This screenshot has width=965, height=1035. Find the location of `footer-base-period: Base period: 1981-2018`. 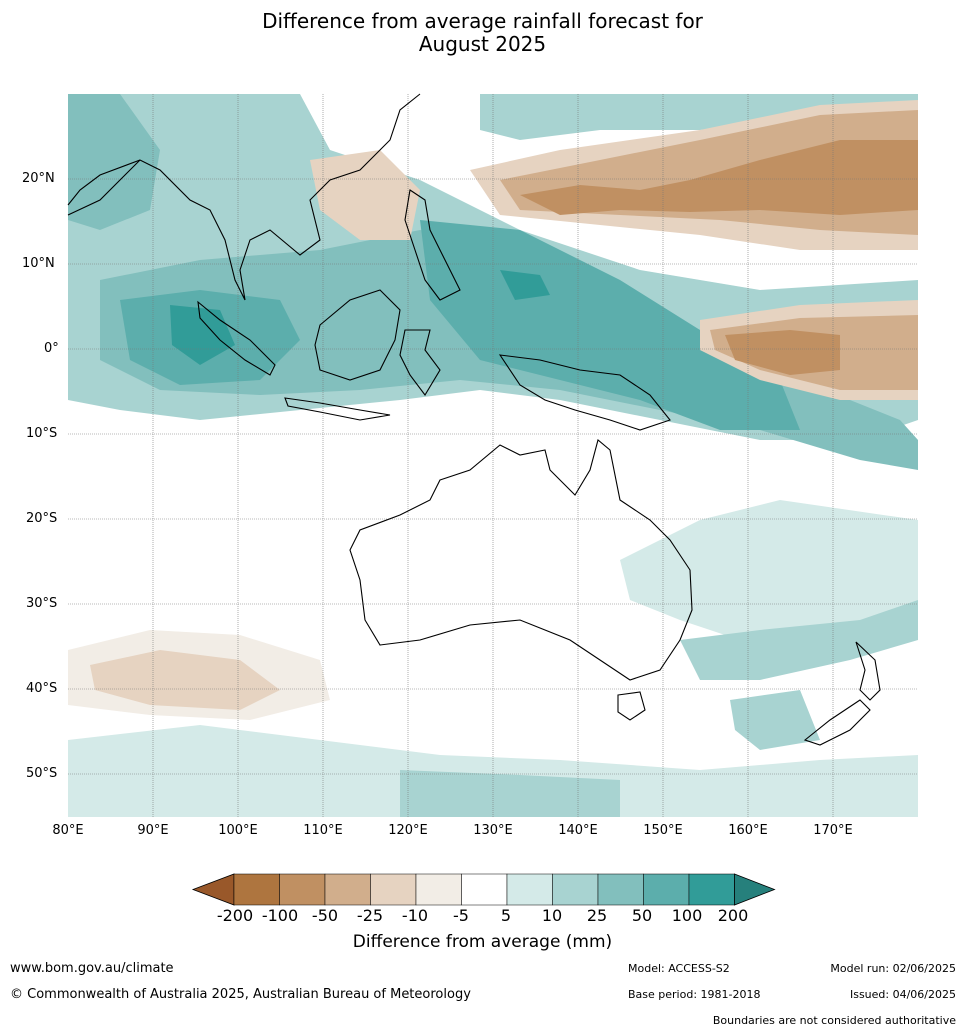

footer-base-period: Base period: 1981-2018 is located at coordinates (694, 994).